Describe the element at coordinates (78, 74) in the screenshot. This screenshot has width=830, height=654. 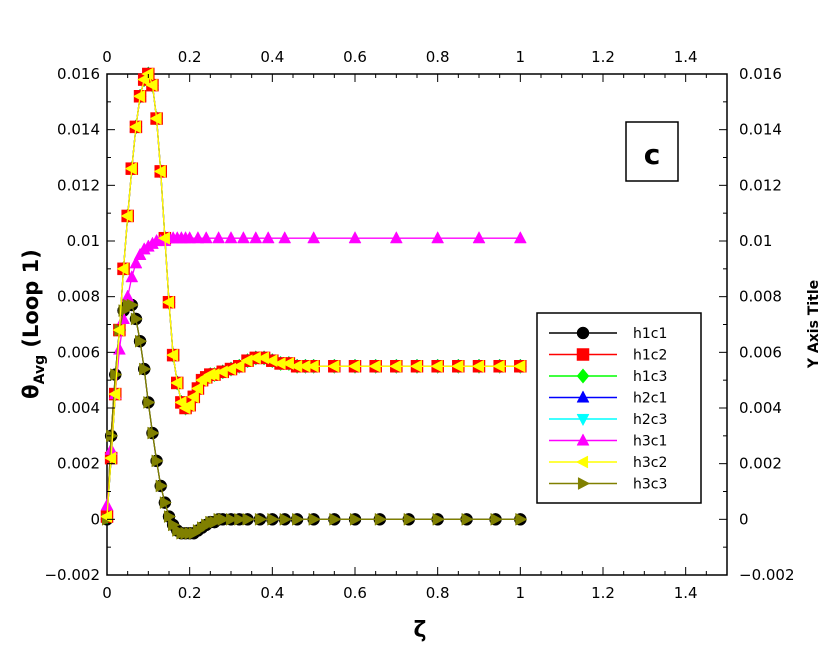
I see `y-tick-label-left: 0.016` at that location.